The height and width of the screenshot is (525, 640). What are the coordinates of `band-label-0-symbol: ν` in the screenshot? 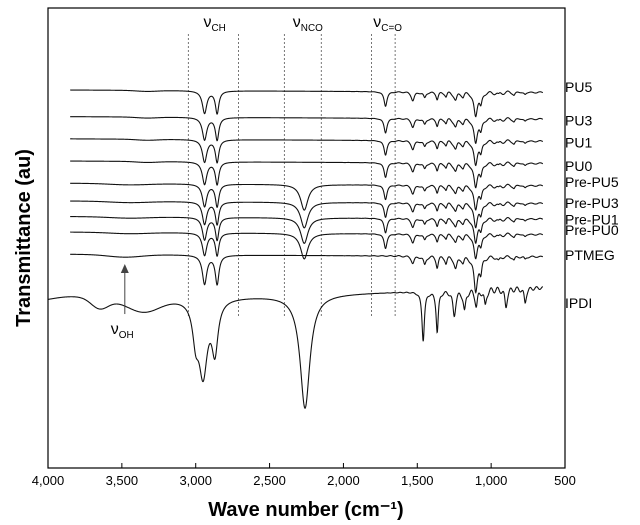 It's located at (207, 22).